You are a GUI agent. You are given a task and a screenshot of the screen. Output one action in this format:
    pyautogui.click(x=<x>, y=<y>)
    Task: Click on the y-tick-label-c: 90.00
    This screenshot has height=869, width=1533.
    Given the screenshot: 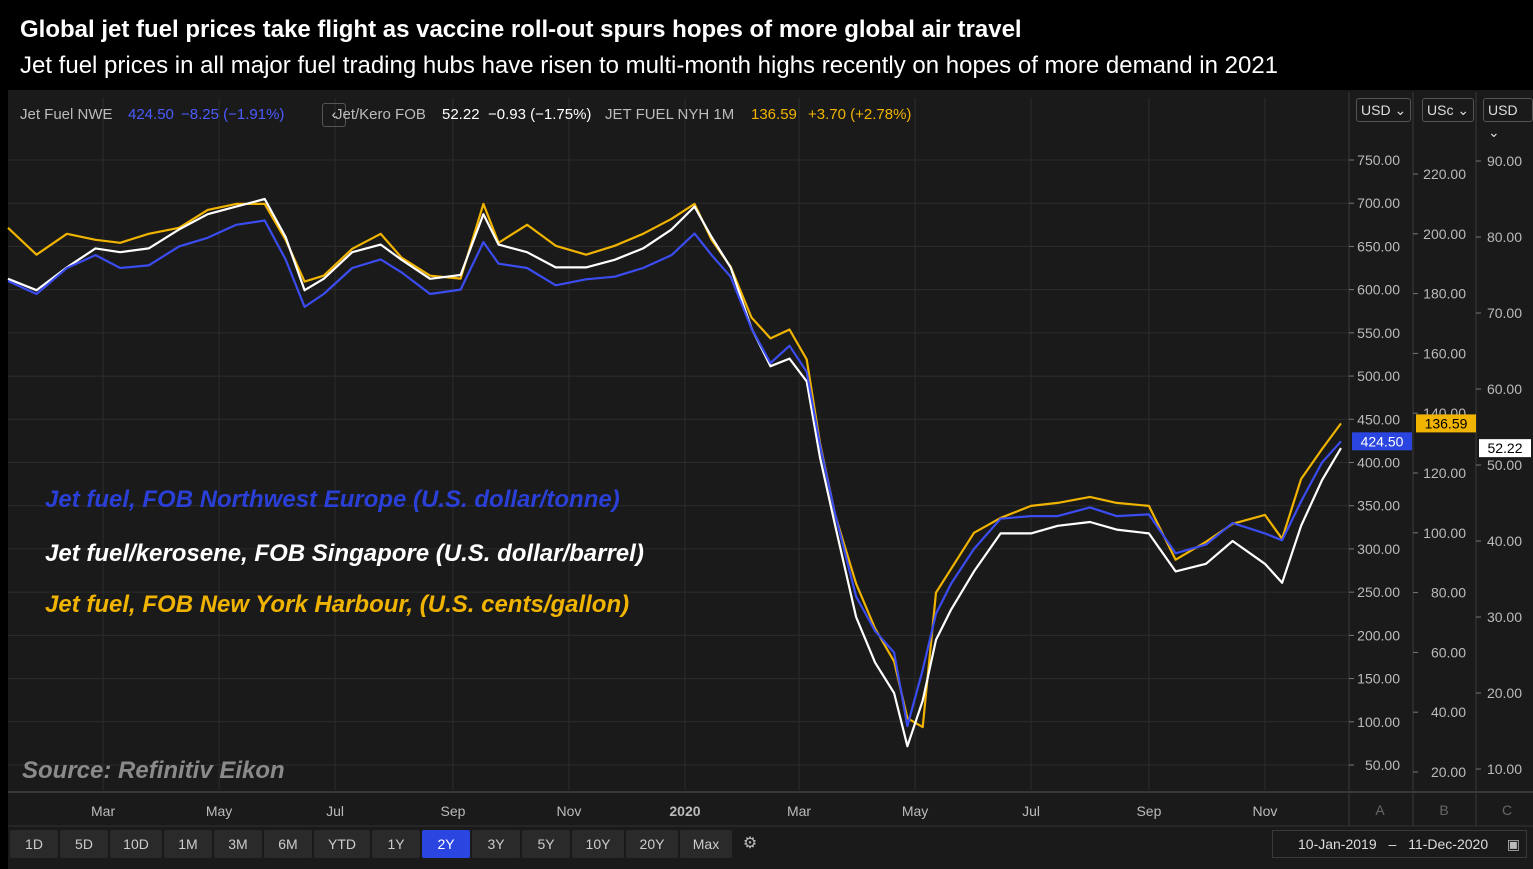 What is the action you would take?
    pyautogui.click(x=1504, y=161)
    